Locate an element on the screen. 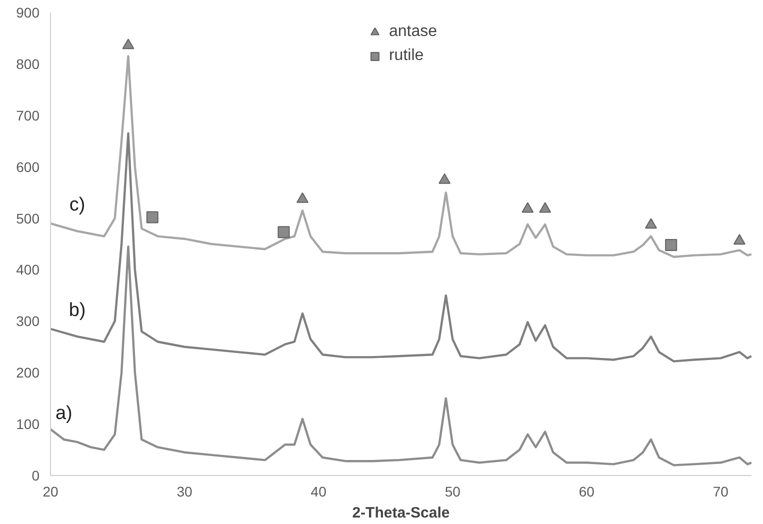  x-axis-title: 2-Theta-Scale is located at coordinates (401, 513).